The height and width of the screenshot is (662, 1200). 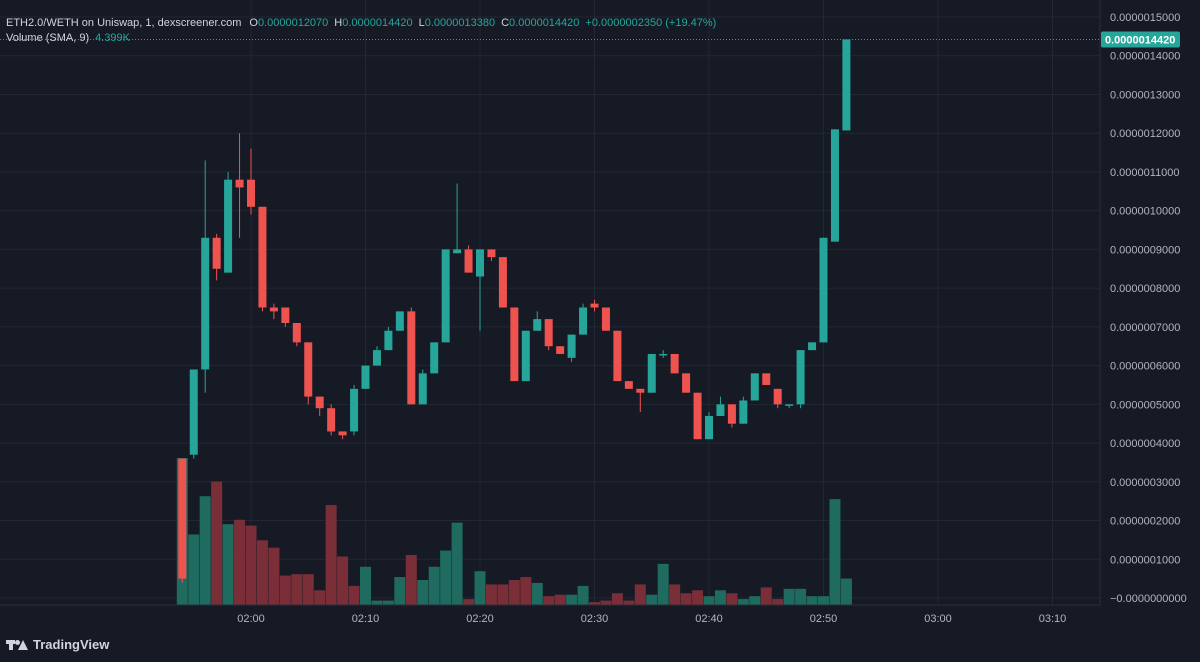 I want to click on price-axis-tick-label: 0.0000009000, so click(x=1145, y=250).